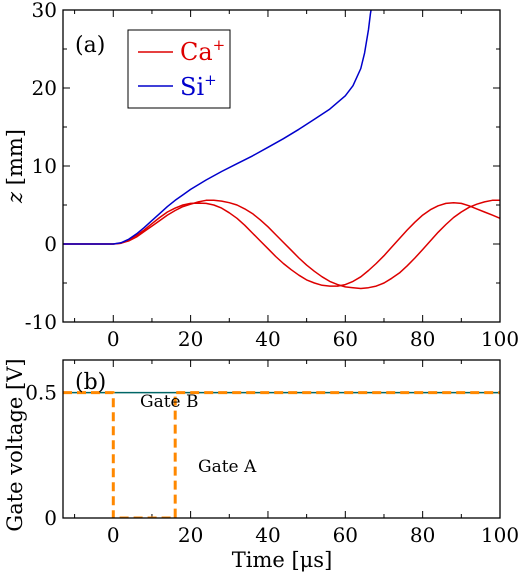 The image size is (520, 578). Describe the element at coordinates (44, 166) in the screenshot. I see `panel-a-ytick-label-2: 10` at that location.